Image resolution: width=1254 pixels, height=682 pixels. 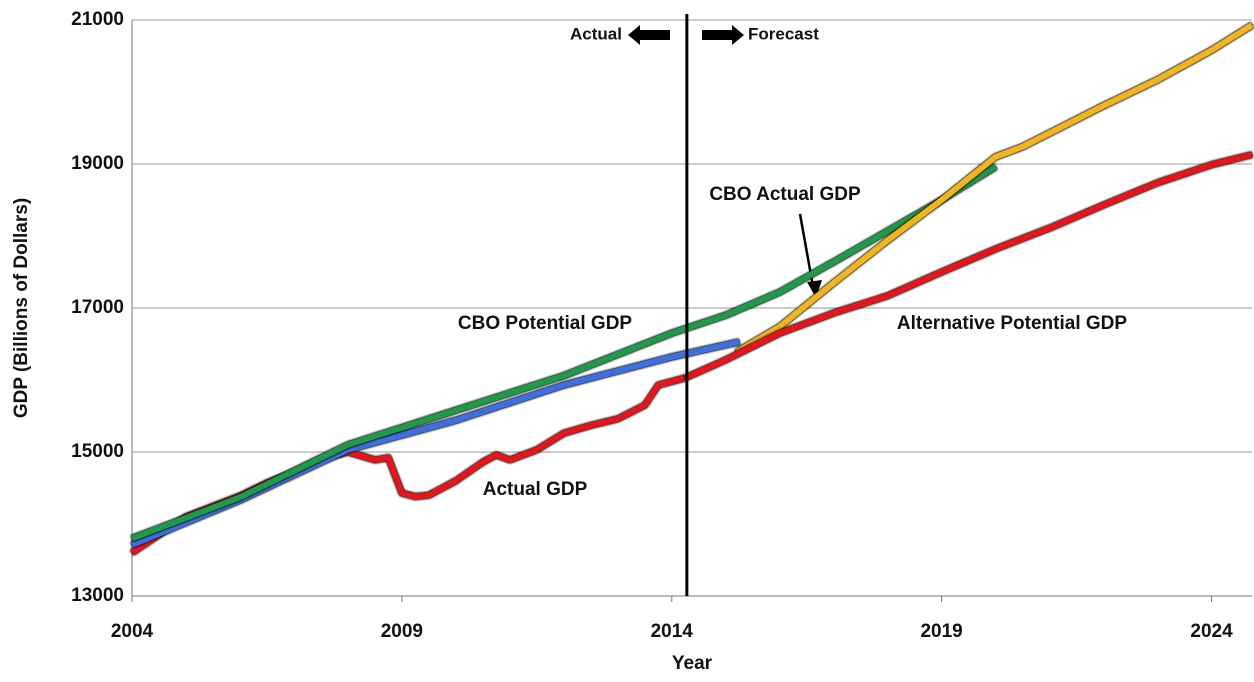 I want to click on annotation: Actual, so click(x=596, y=33).